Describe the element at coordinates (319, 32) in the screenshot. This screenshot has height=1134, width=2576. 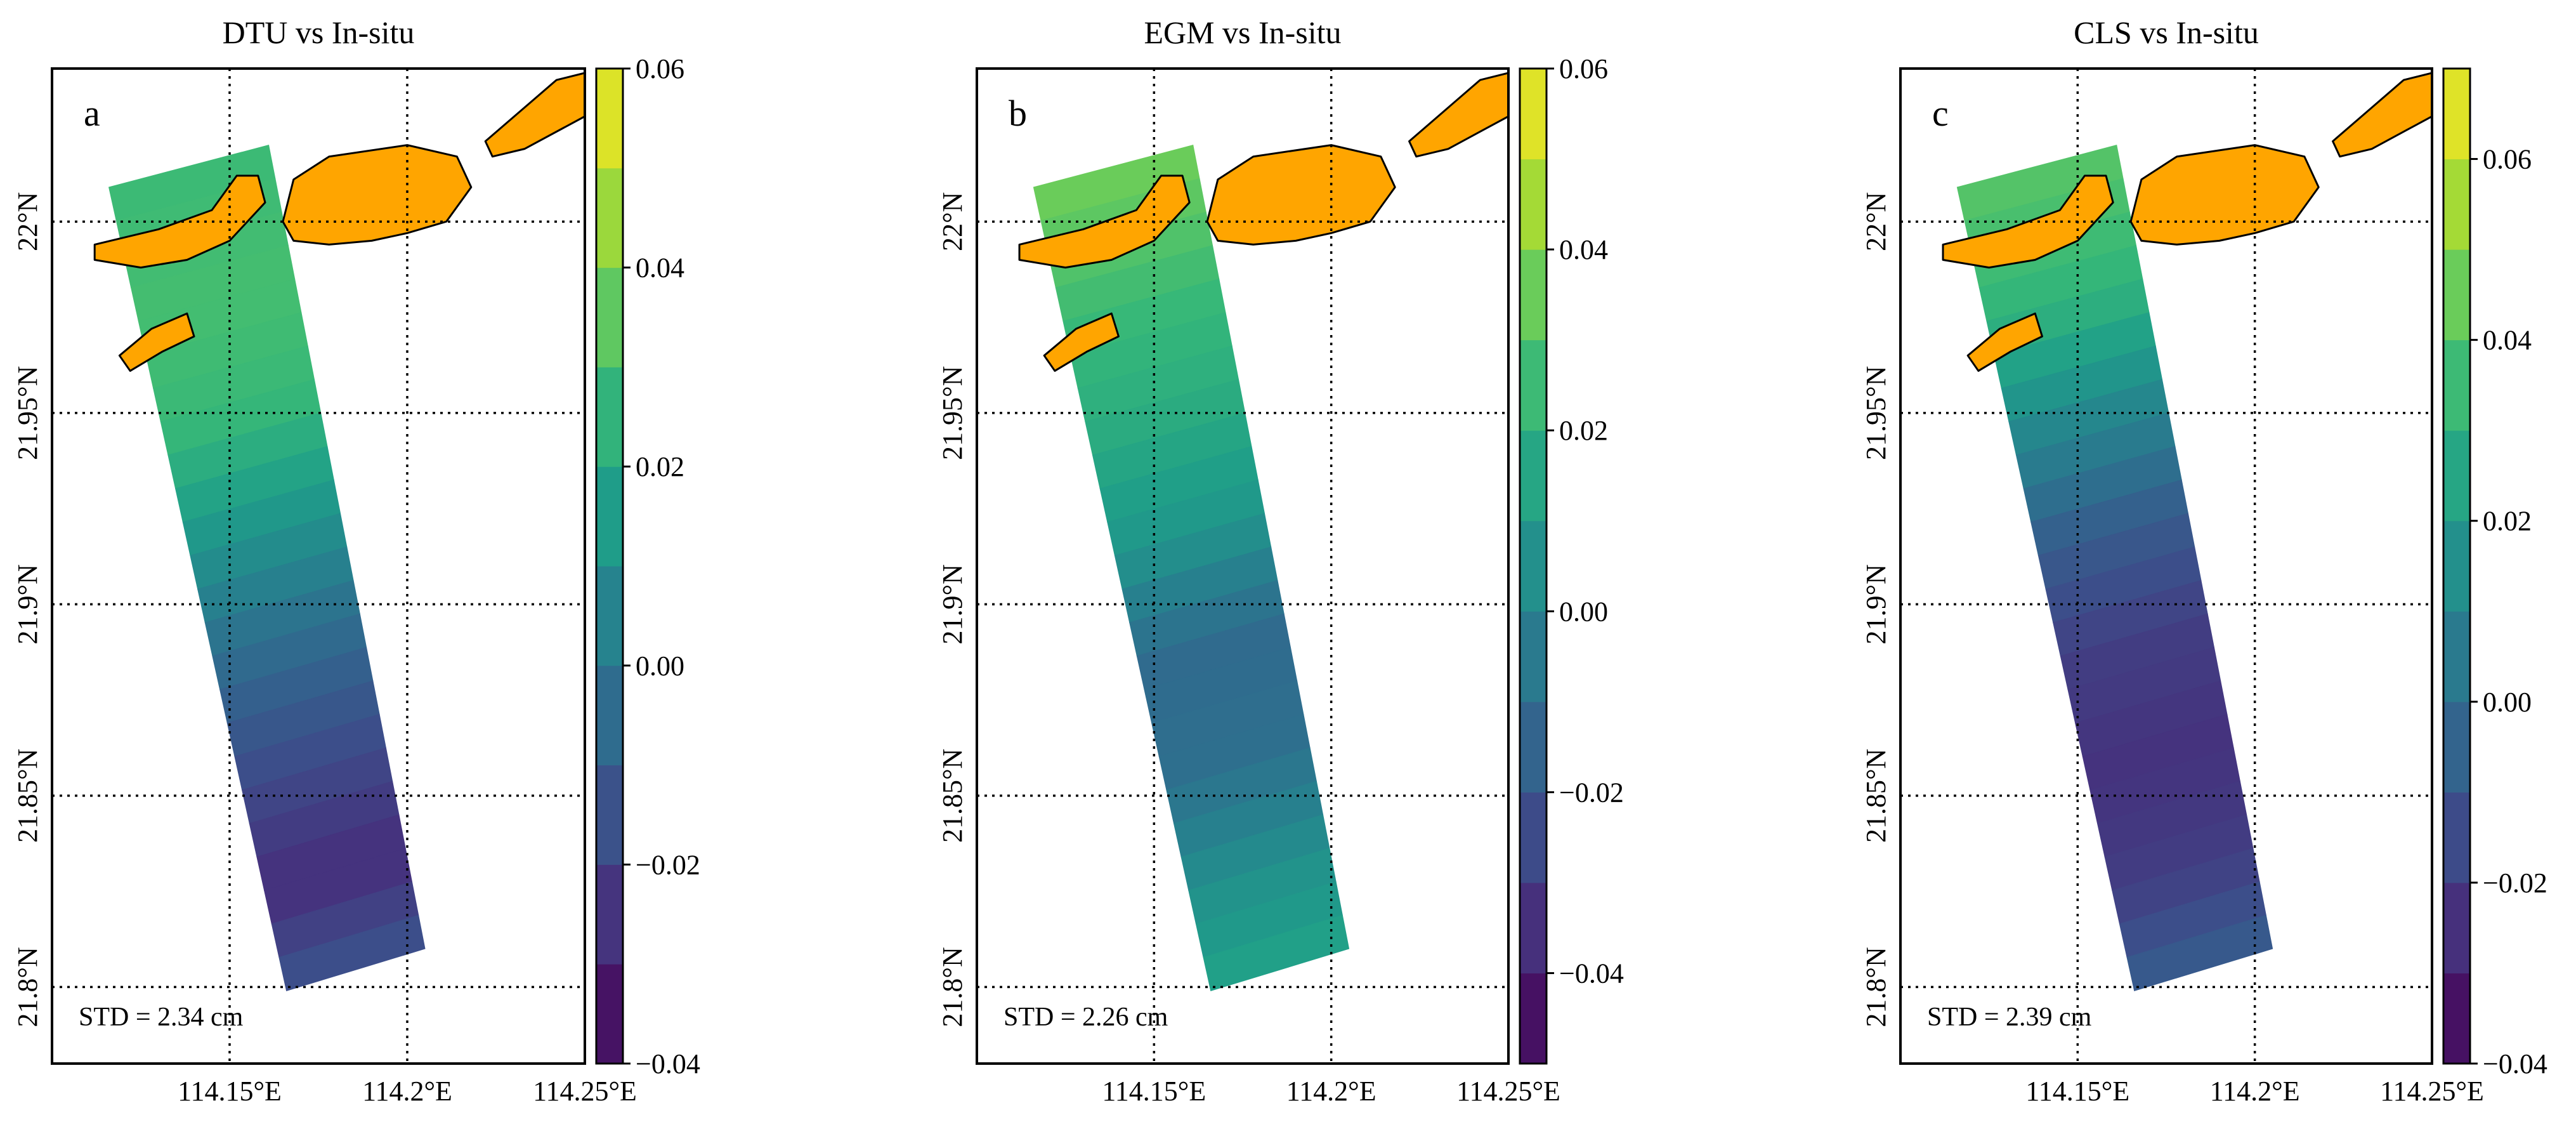
I see `chart-title: DTU vs In-situ` at that location.